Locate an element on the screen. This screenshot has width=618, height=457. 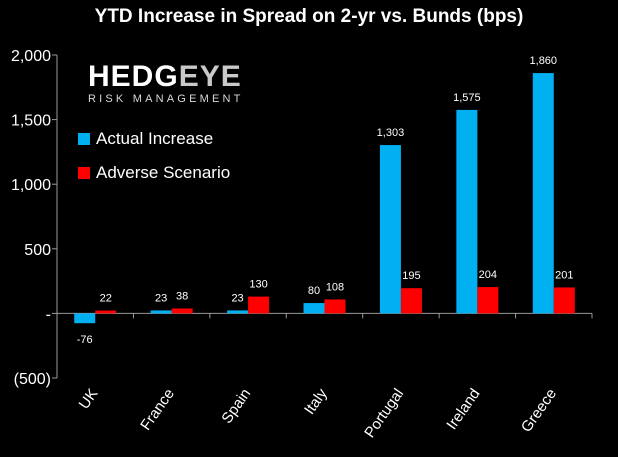
y-tick-label: 500 is located at coordinates (37, 250).